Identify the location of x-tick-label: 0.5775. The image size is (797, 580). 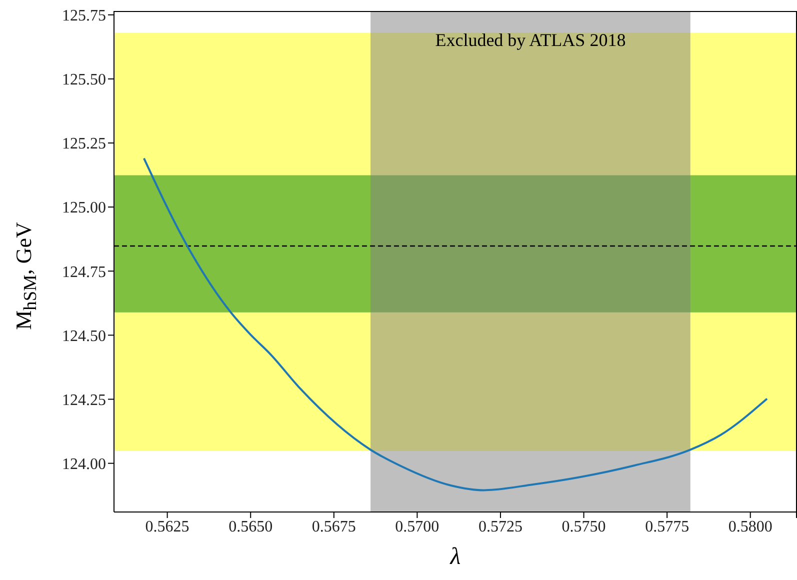
(667, 527).